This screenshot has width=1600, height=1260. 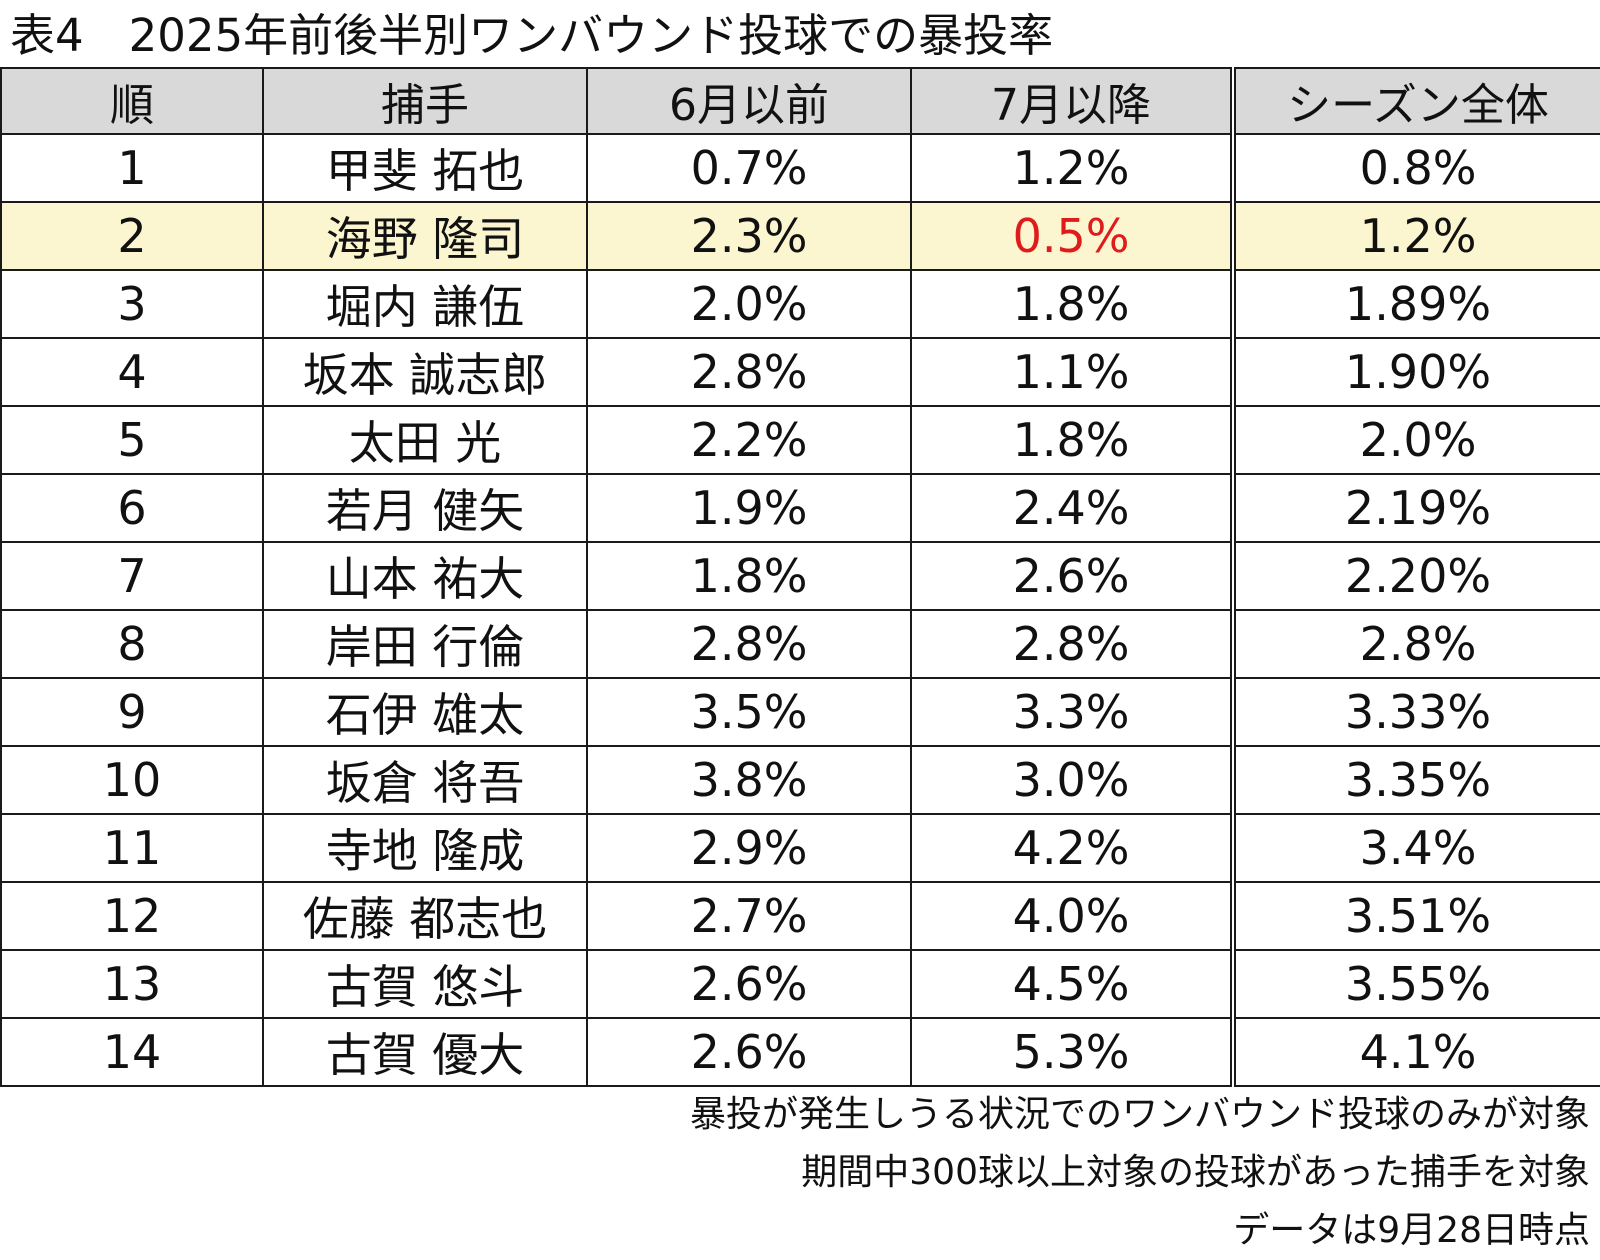 I want to click on catcher-cell: 若月 健矢, so click(x=425, y=508).